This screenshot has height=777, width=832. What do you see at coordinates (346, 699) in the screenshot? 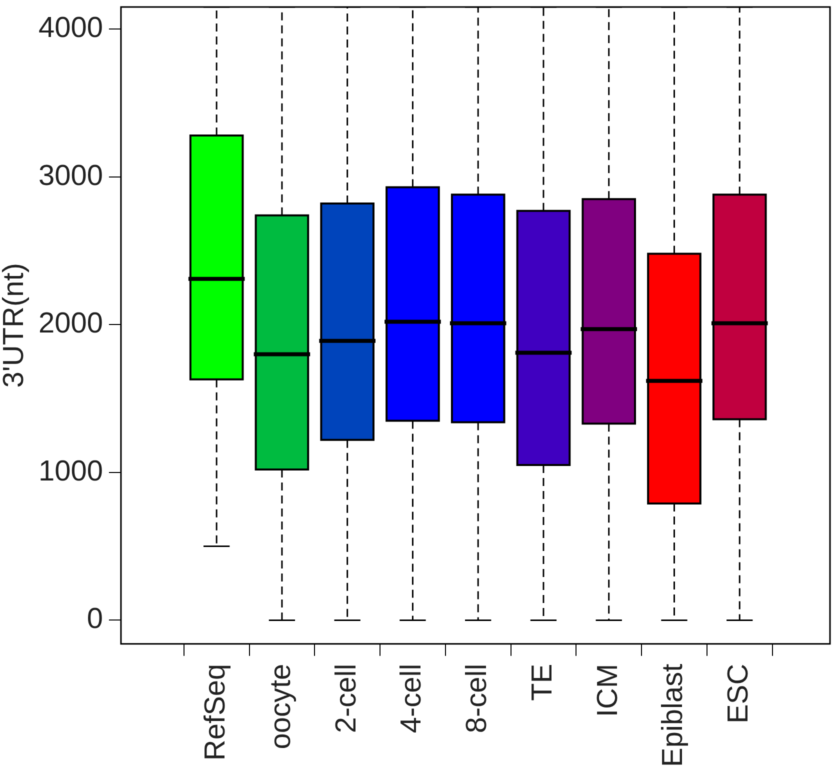
I see `x-tick-label: 2-cell` at bounding box center [346, 699].